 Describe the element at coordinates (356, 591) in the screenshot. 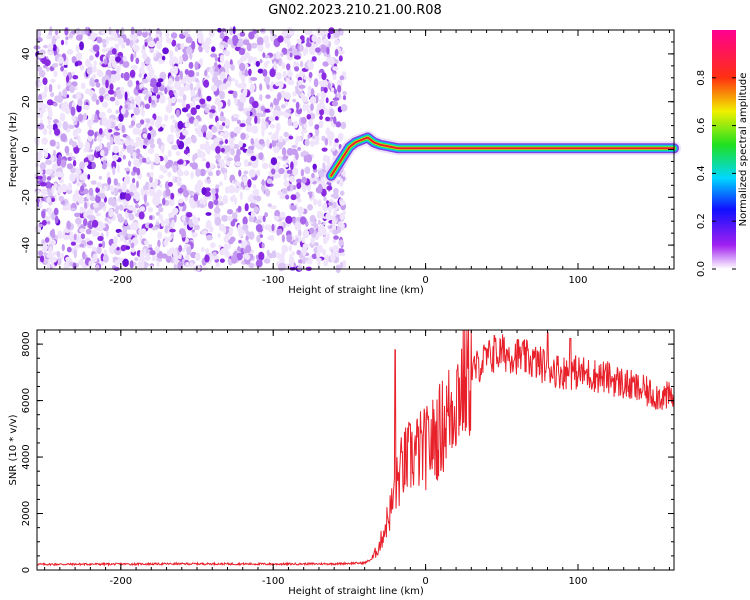

I see `snr-x-axis-label: Height of straight line (km)` at that location.